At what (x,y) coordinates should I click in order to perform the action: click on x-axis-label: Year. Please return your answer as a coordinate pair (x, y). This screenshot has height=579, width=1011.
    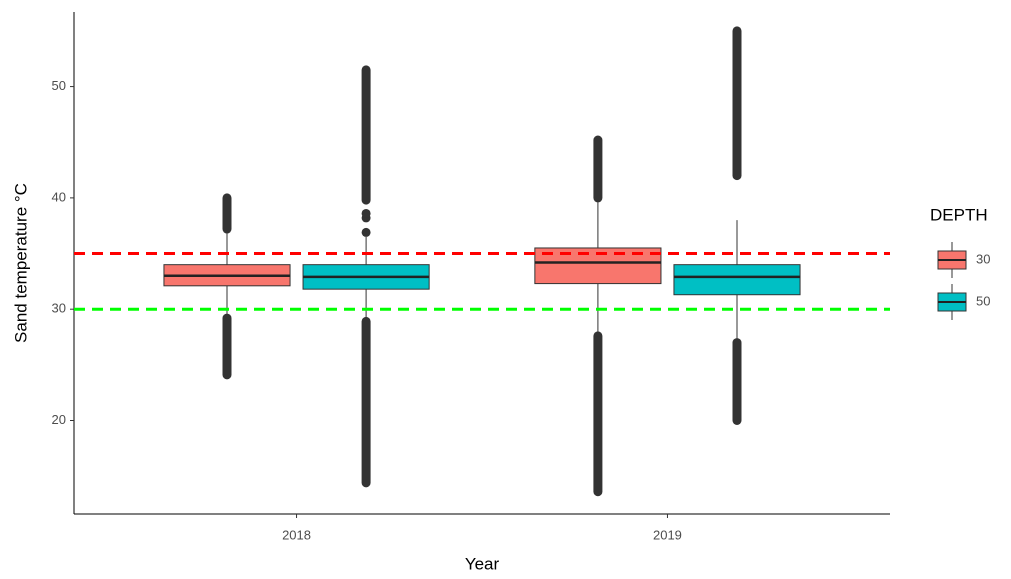
    Looking at the image, I should click on (482, 563).